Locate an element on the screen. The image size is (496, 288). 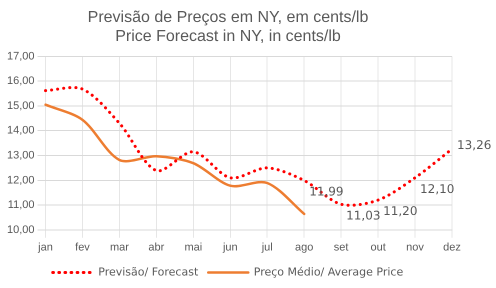
y-tick-label: 15,00 is located at coordinates (20, 106).